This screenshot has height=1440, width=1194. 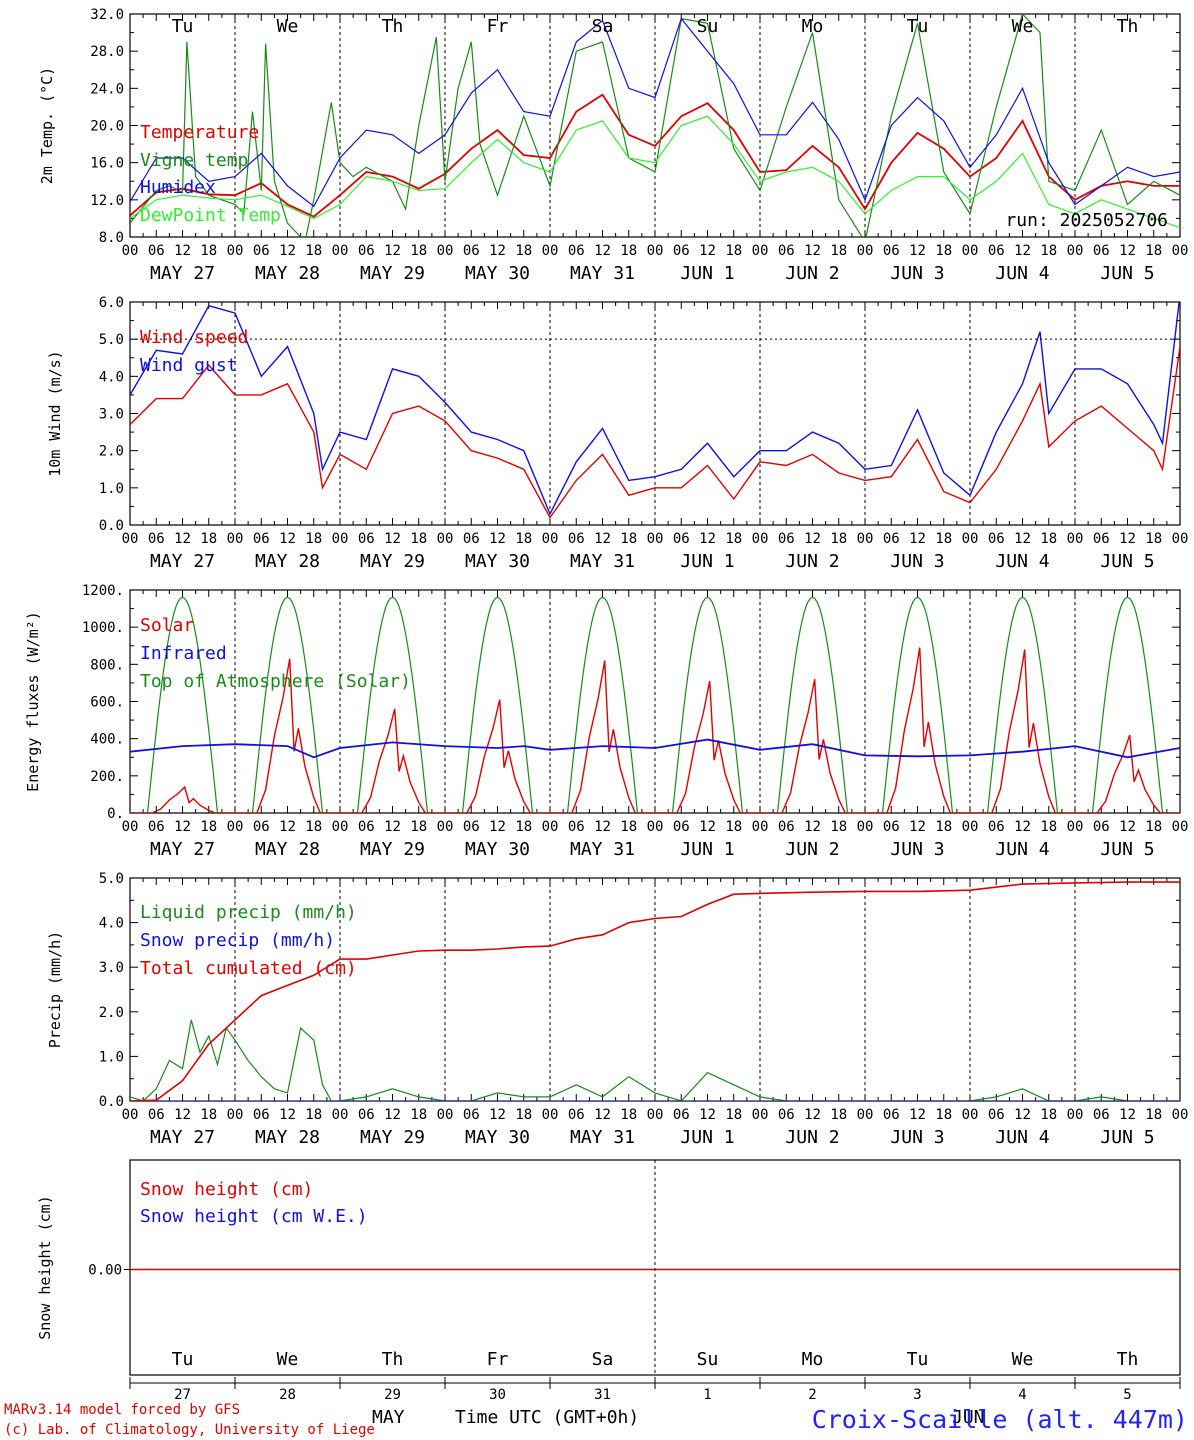 I want to click on legend-temperature: Temperature, so click(x=199, y=132).